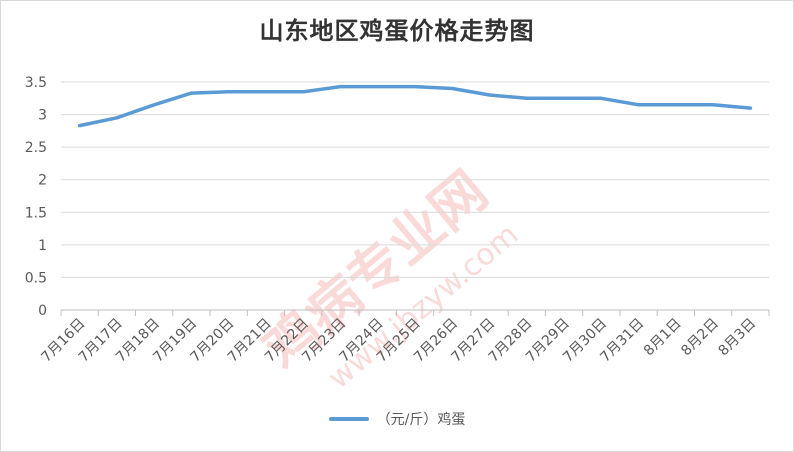 Image resolution: width=794 pixels, height=452 pixels. I want to click on x-tick-label: 8月1日, so click(663, 338).